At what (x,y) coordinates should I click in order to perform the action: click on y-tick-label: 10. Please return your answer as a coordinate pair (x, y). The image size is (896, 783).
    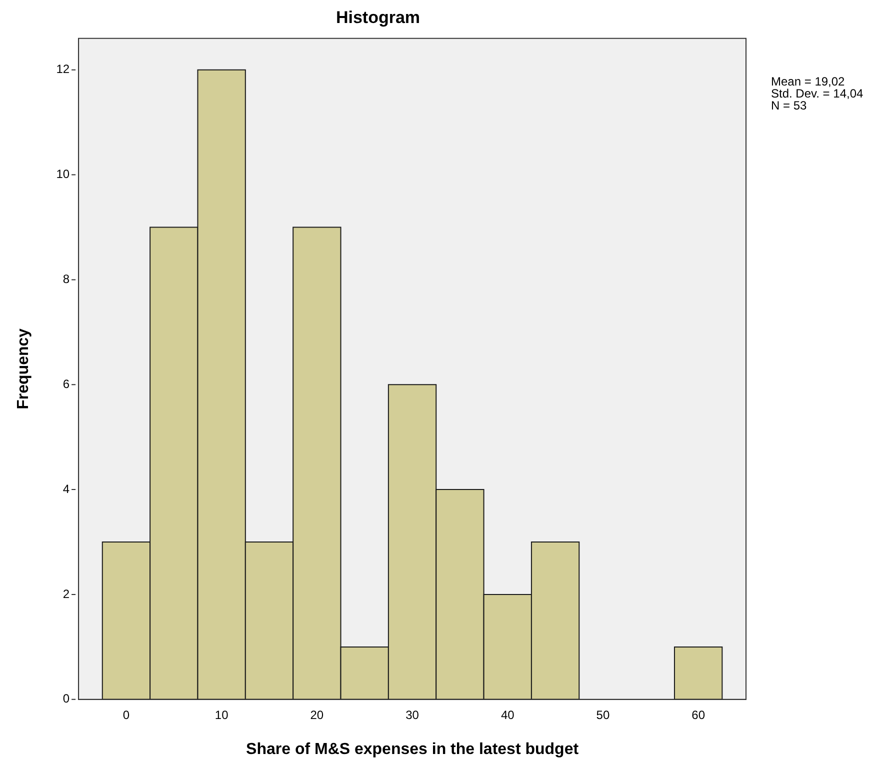
    Looking at the image, I should click on (63, 174).